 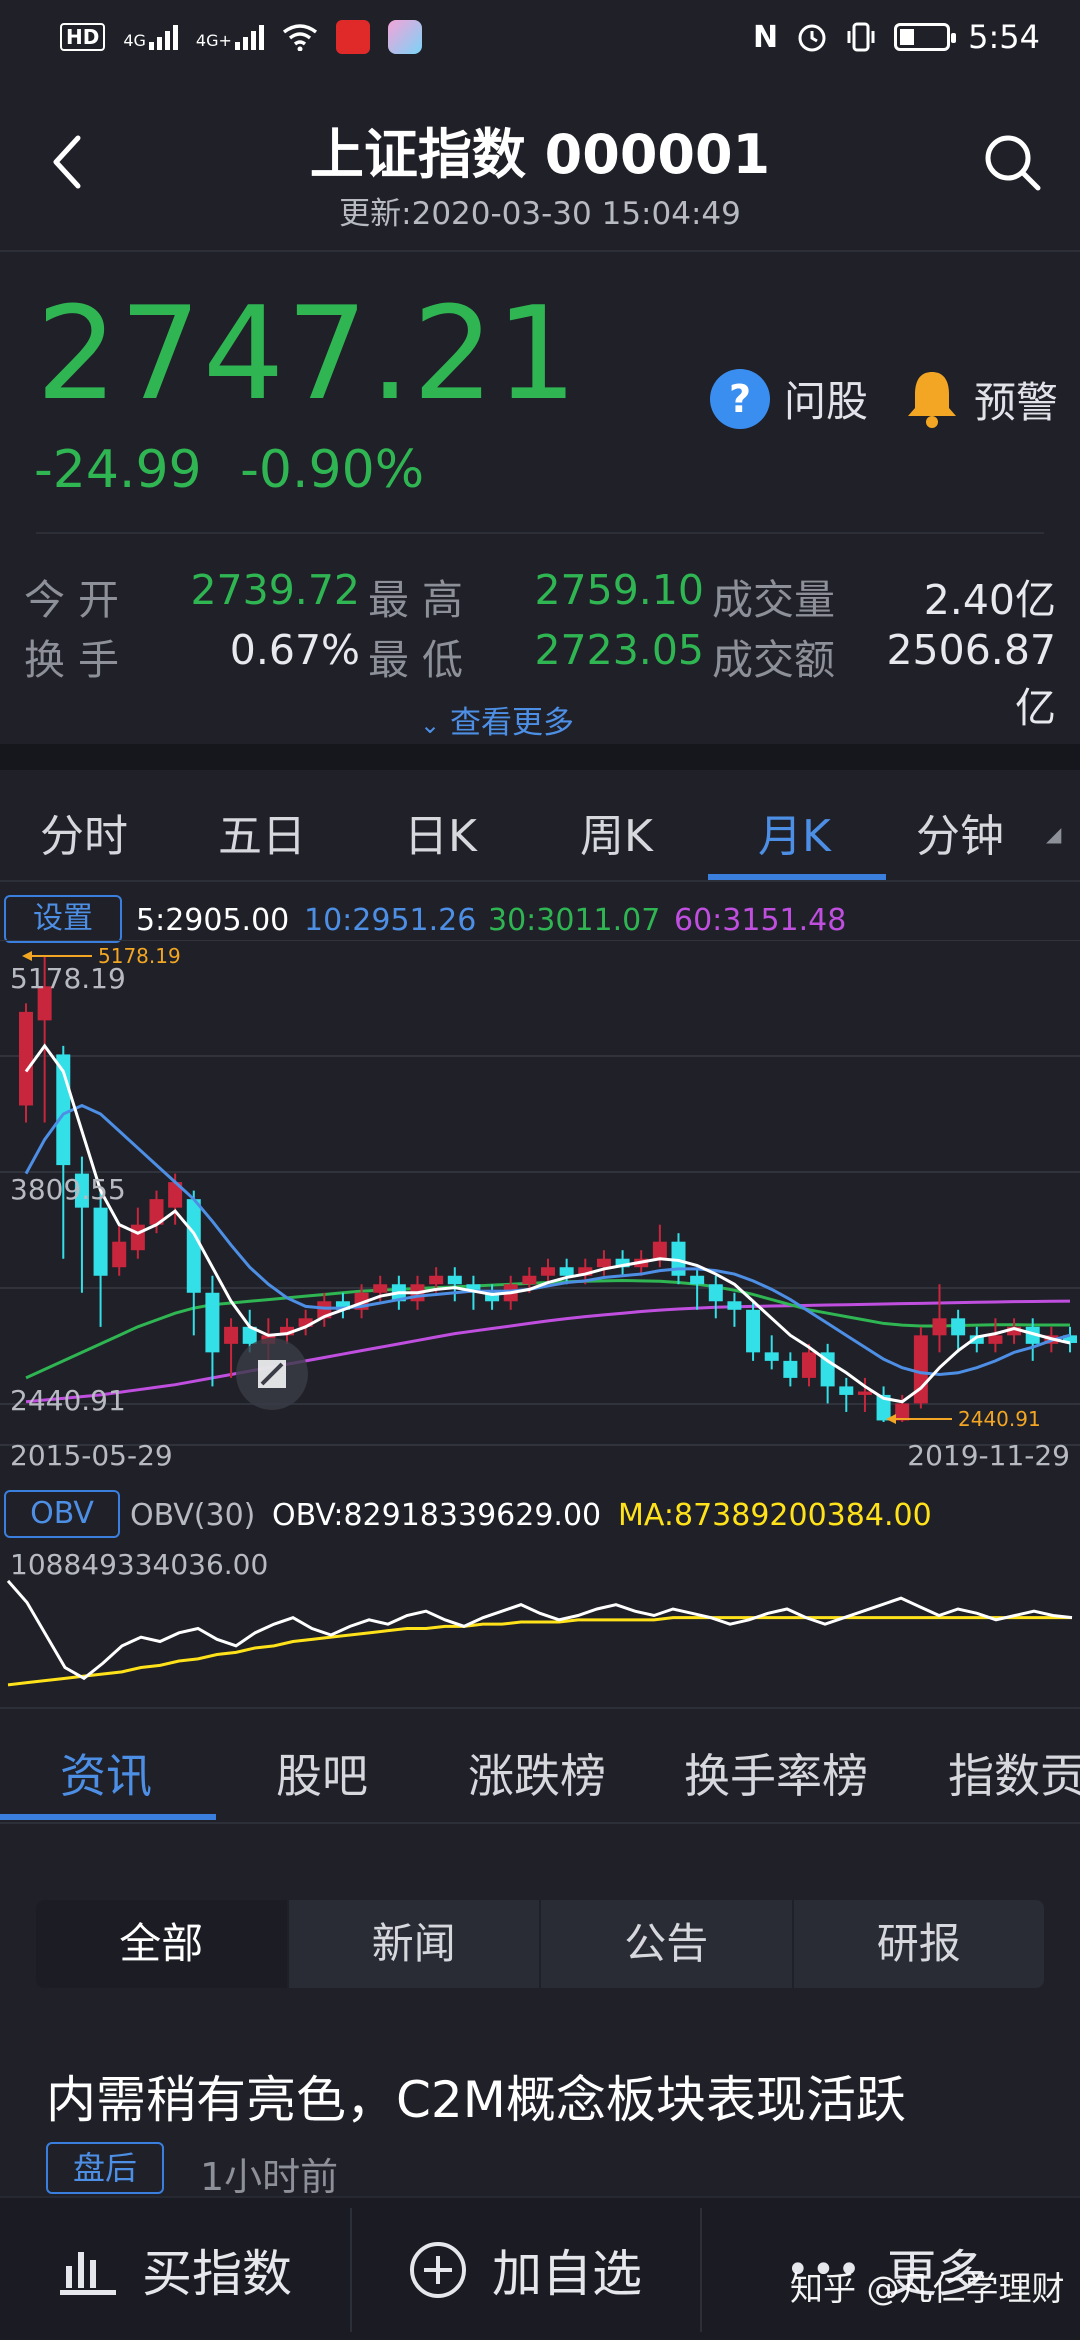 What do you see at coordinates (497, 719) in the screenshot?
I see `see-more-link: ⌄ 查看更多` at bounding box center [497, 719].